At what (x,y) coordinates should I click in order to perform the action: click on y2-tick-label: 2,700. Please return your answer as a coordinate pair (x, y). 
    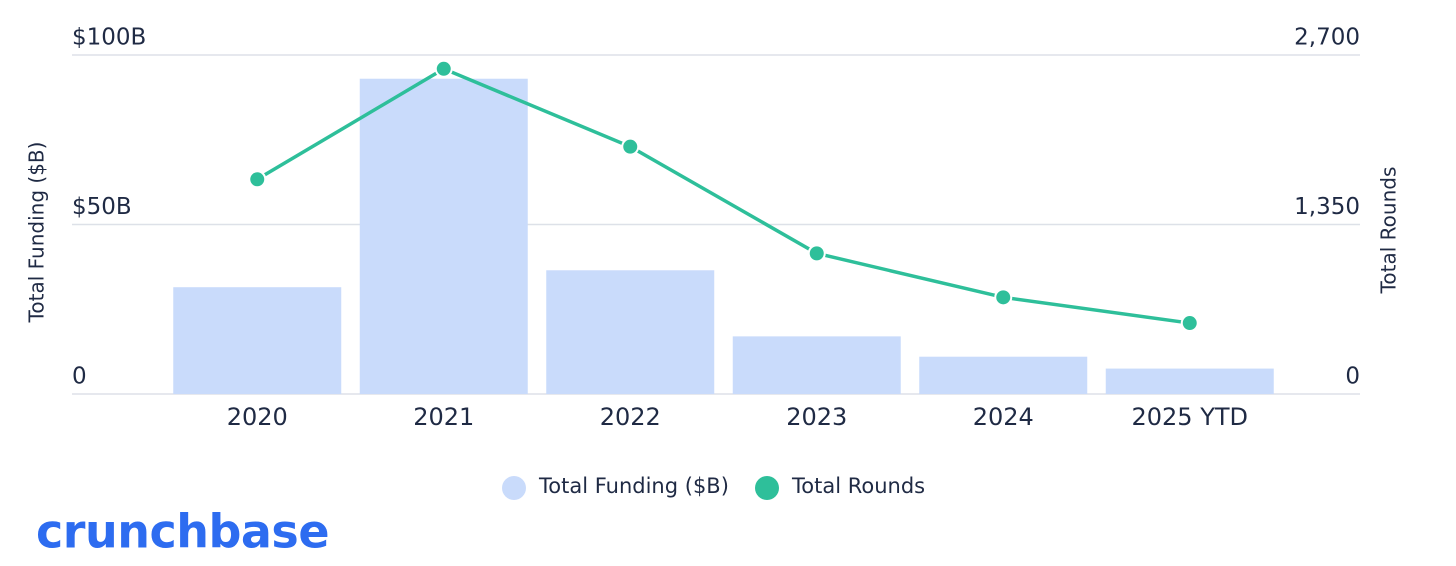
    Looking at the image, I should click on (1327, 38).